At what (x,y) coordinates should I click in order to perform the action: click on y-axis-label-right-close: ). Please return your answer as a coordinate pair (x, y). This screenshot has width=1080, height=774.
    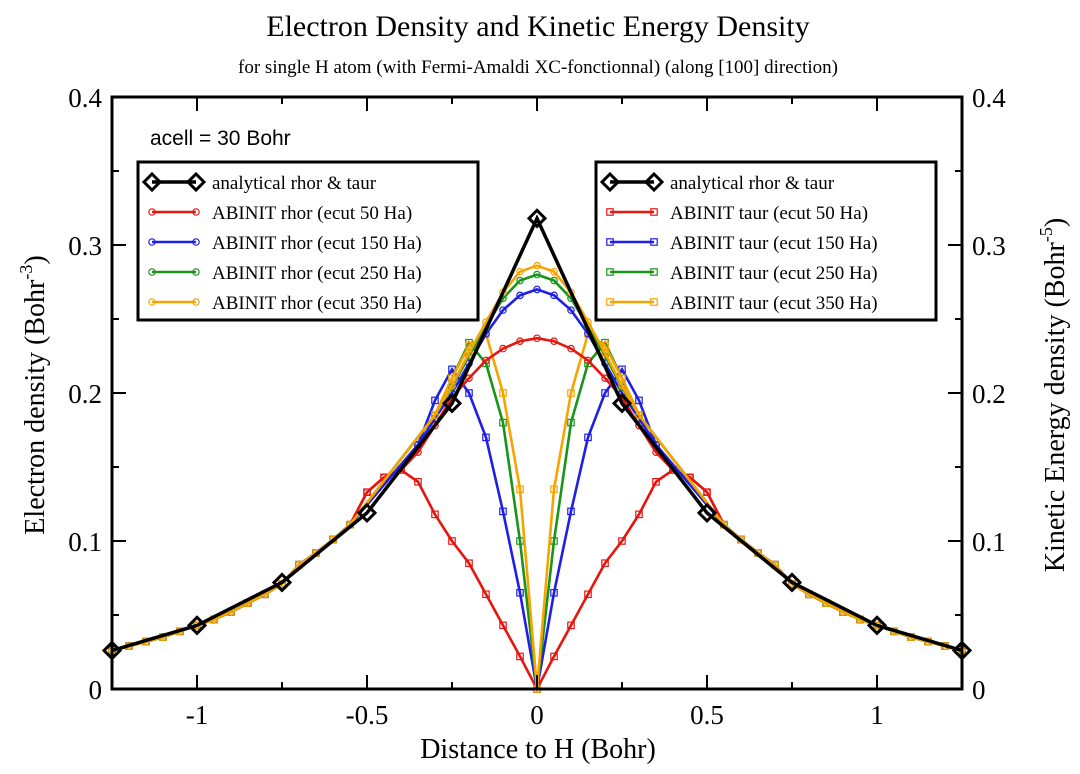
    Looking at the image, I should click on (1055, 222).